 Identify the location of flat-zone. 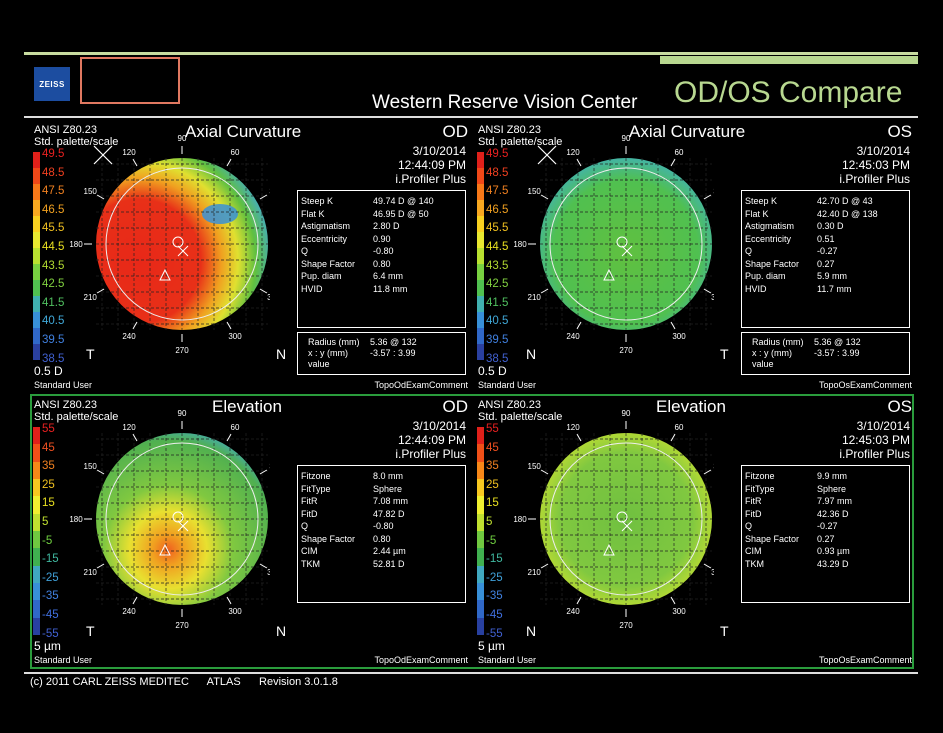
(220, 214).